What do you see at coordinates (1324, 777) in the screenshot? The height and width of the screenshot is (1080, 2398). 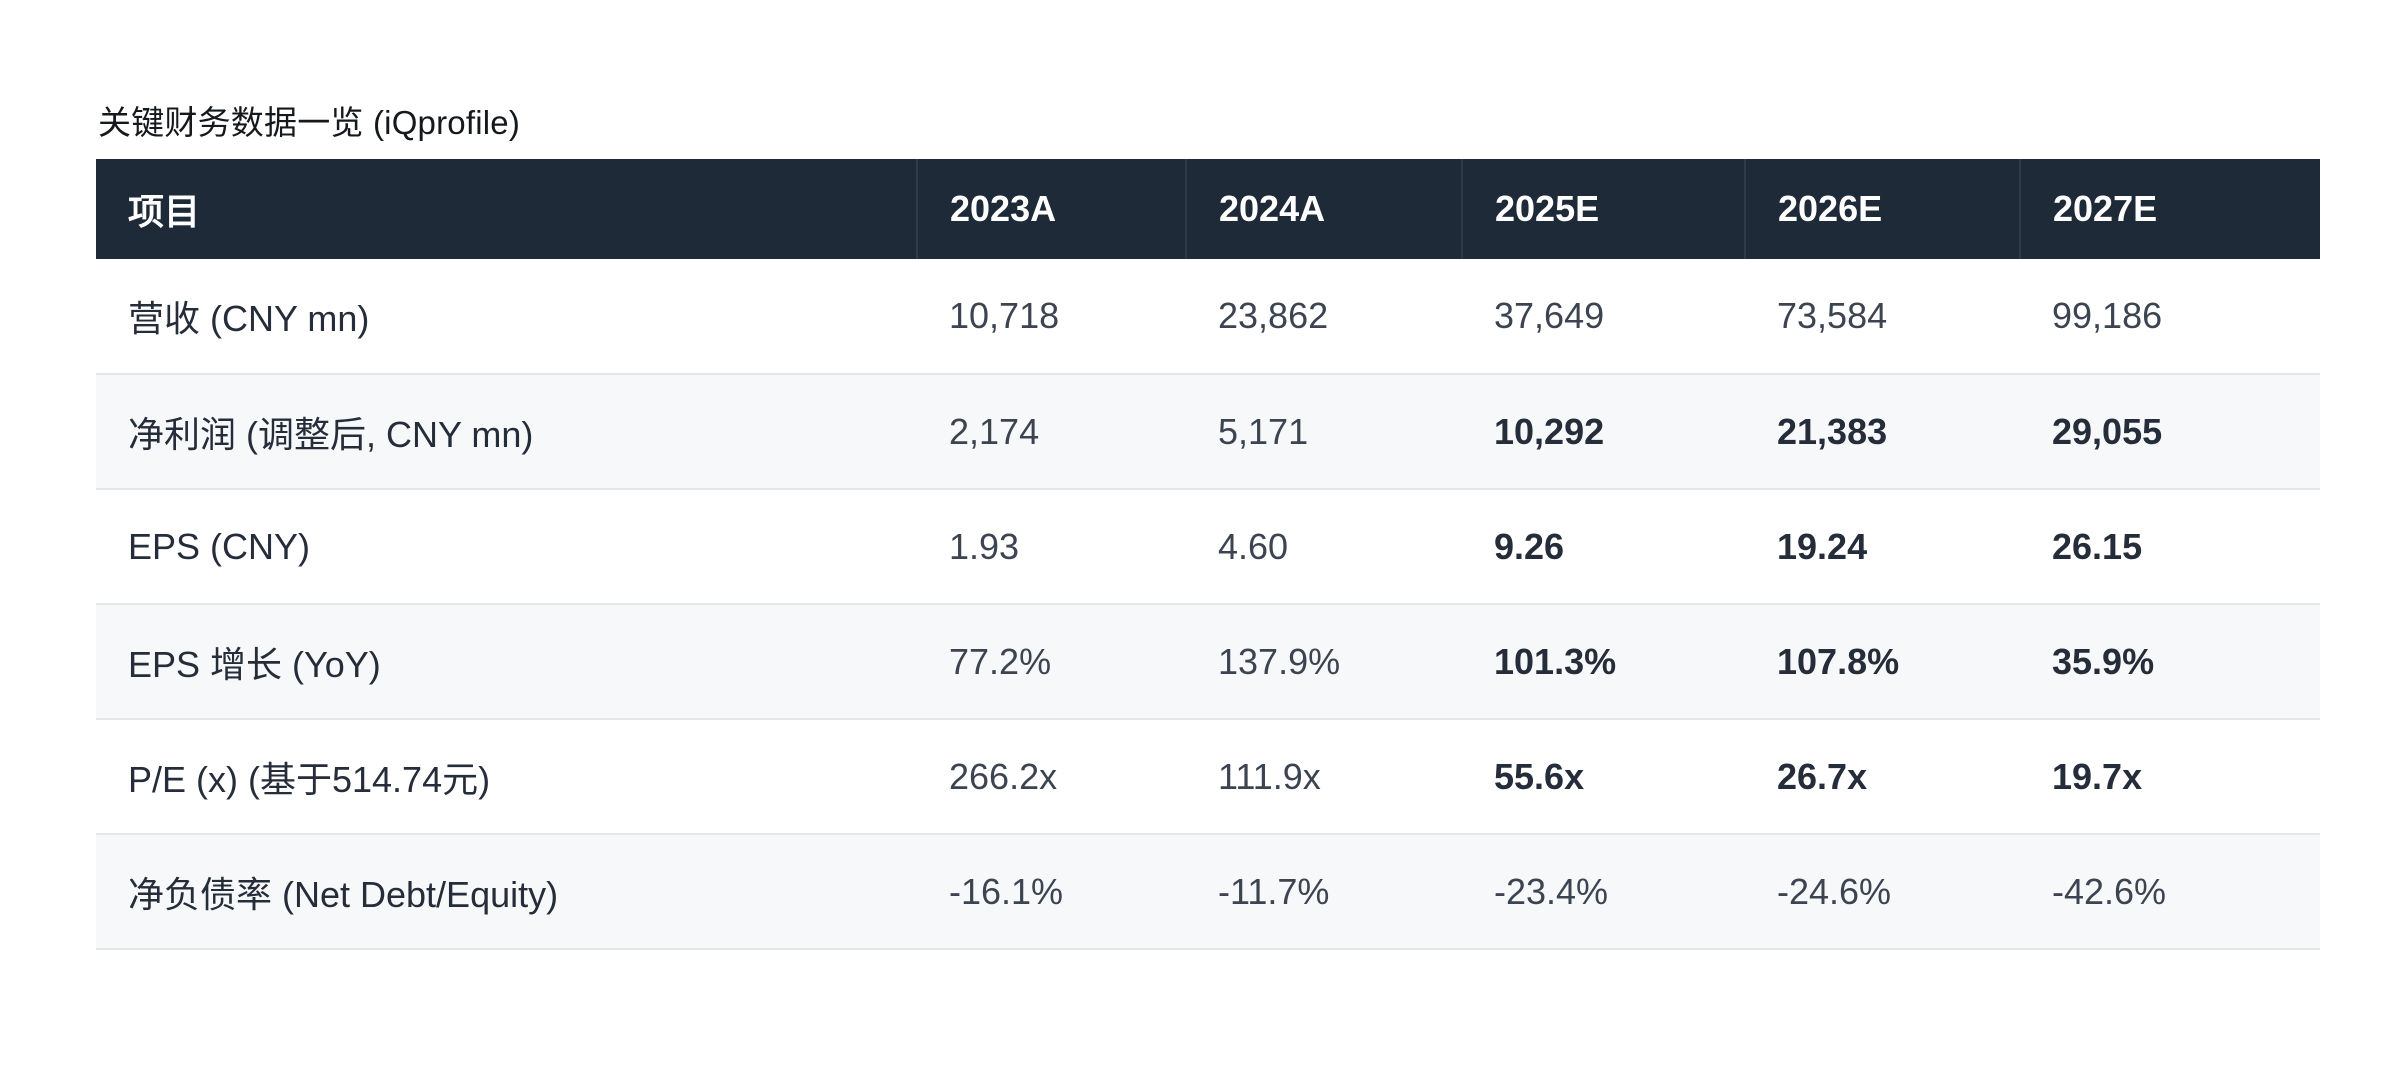 I see `cell-value: 111.9x` at bounding box center [1324, 777].